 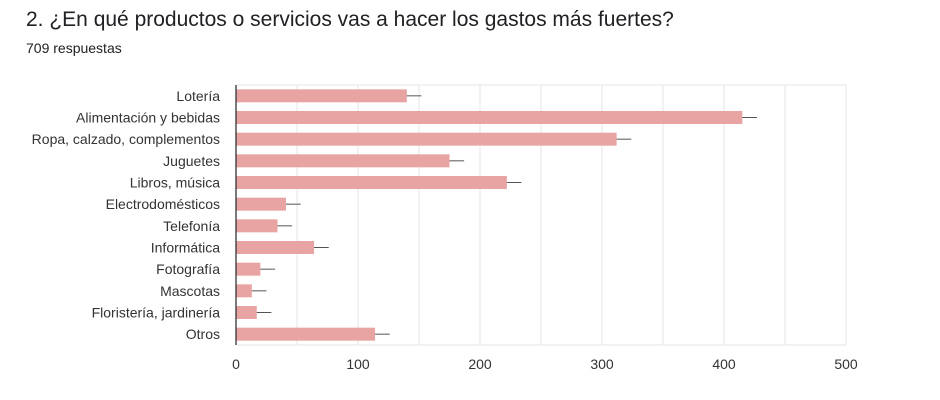 I want to click on category-label: Mascotas, so click(x=190, y=291).